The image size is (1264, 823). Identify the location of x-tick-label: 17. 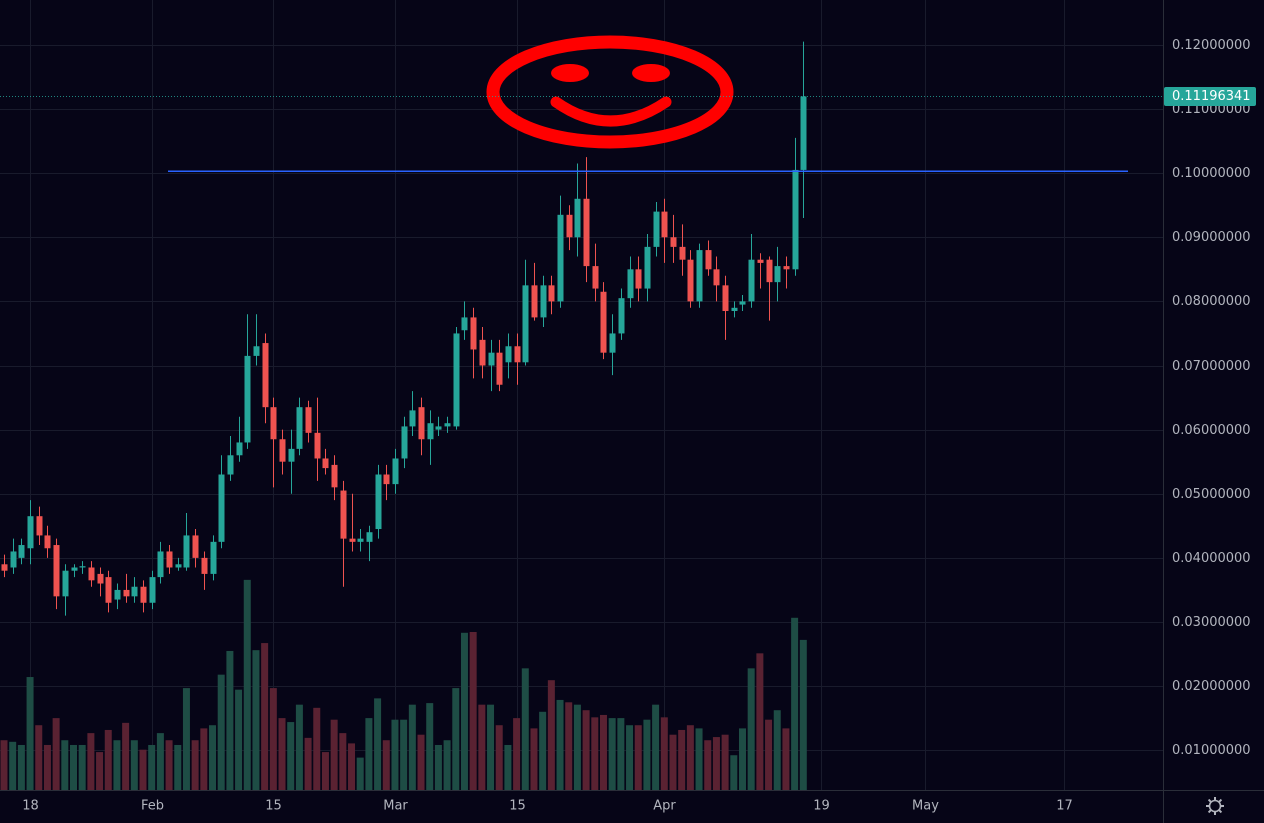
(1064, 806).